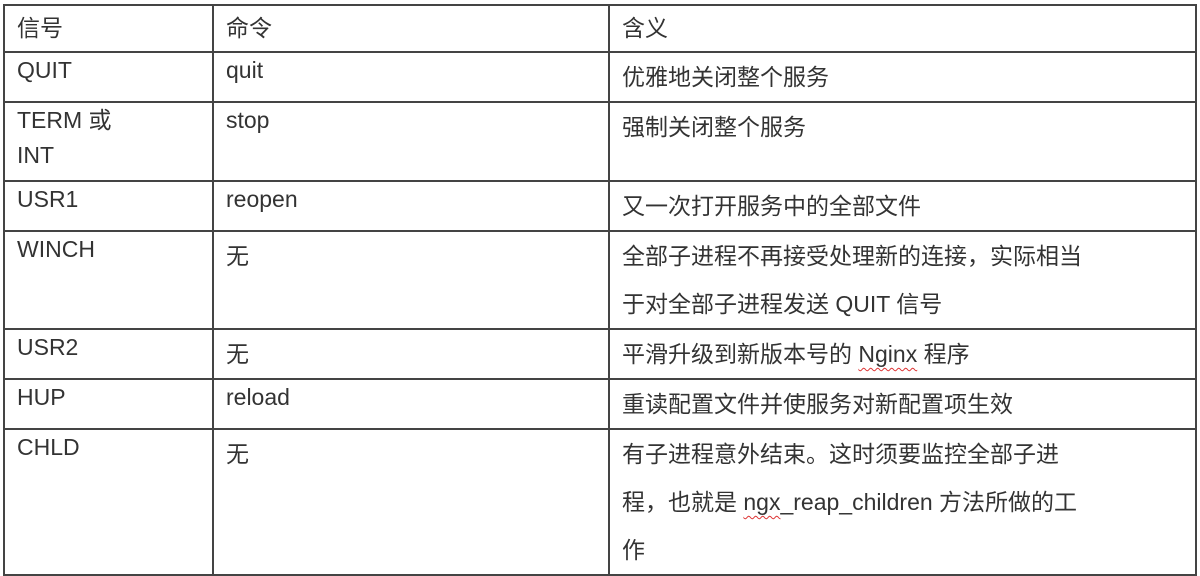 This screenshot has height=576, width=1200. Describe the element at coordinates (840, 478) in the screenshot. I see `meaning-text: 有子进程意外结束。这时须要监控全部子进程，也就是` at that location.